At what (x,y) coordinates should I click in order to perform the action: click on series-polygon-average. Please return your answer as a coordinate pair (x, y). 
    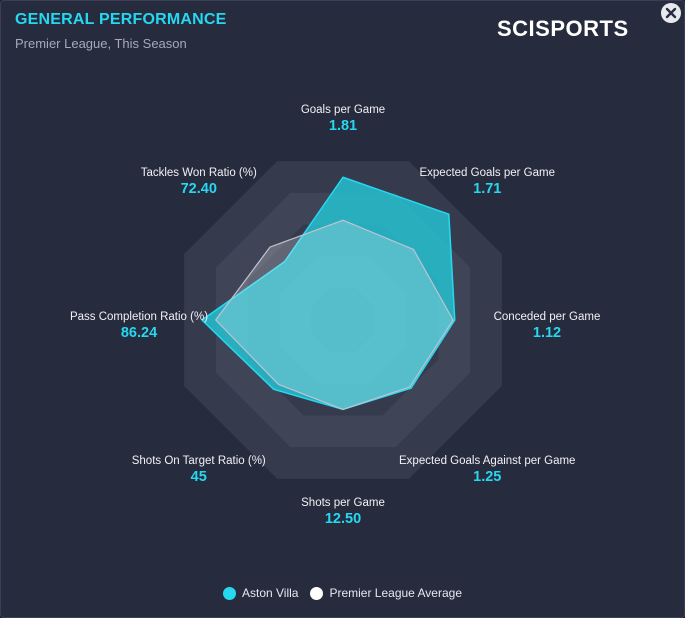
    Looking at the image, I should click on (334, 315).